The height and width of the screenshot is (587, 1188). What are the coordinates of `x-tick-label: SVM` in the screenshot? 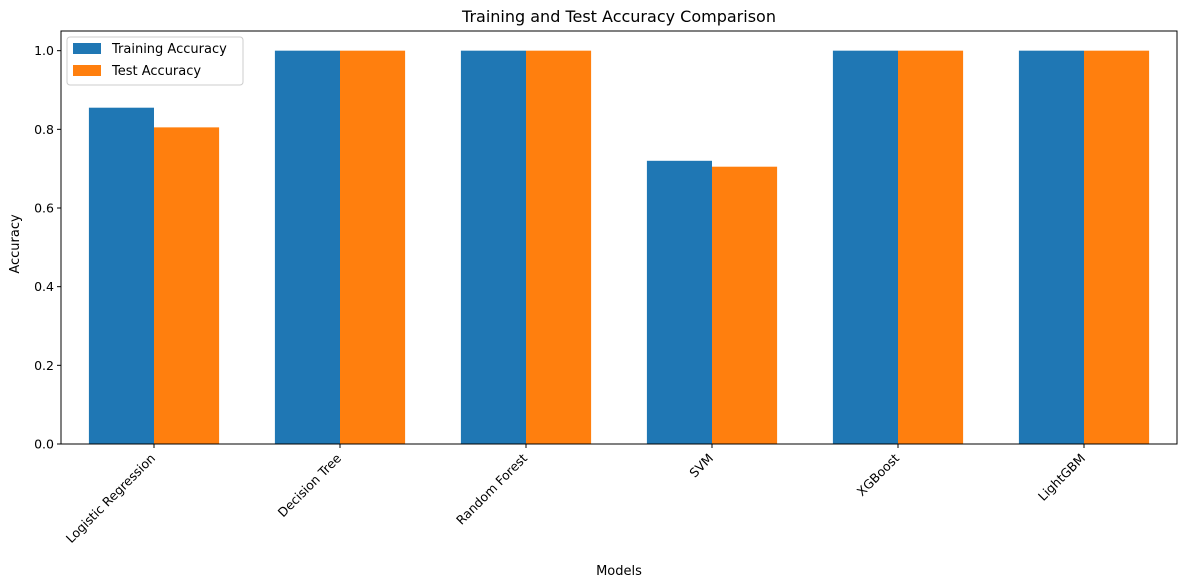 It's located at (701, 466).